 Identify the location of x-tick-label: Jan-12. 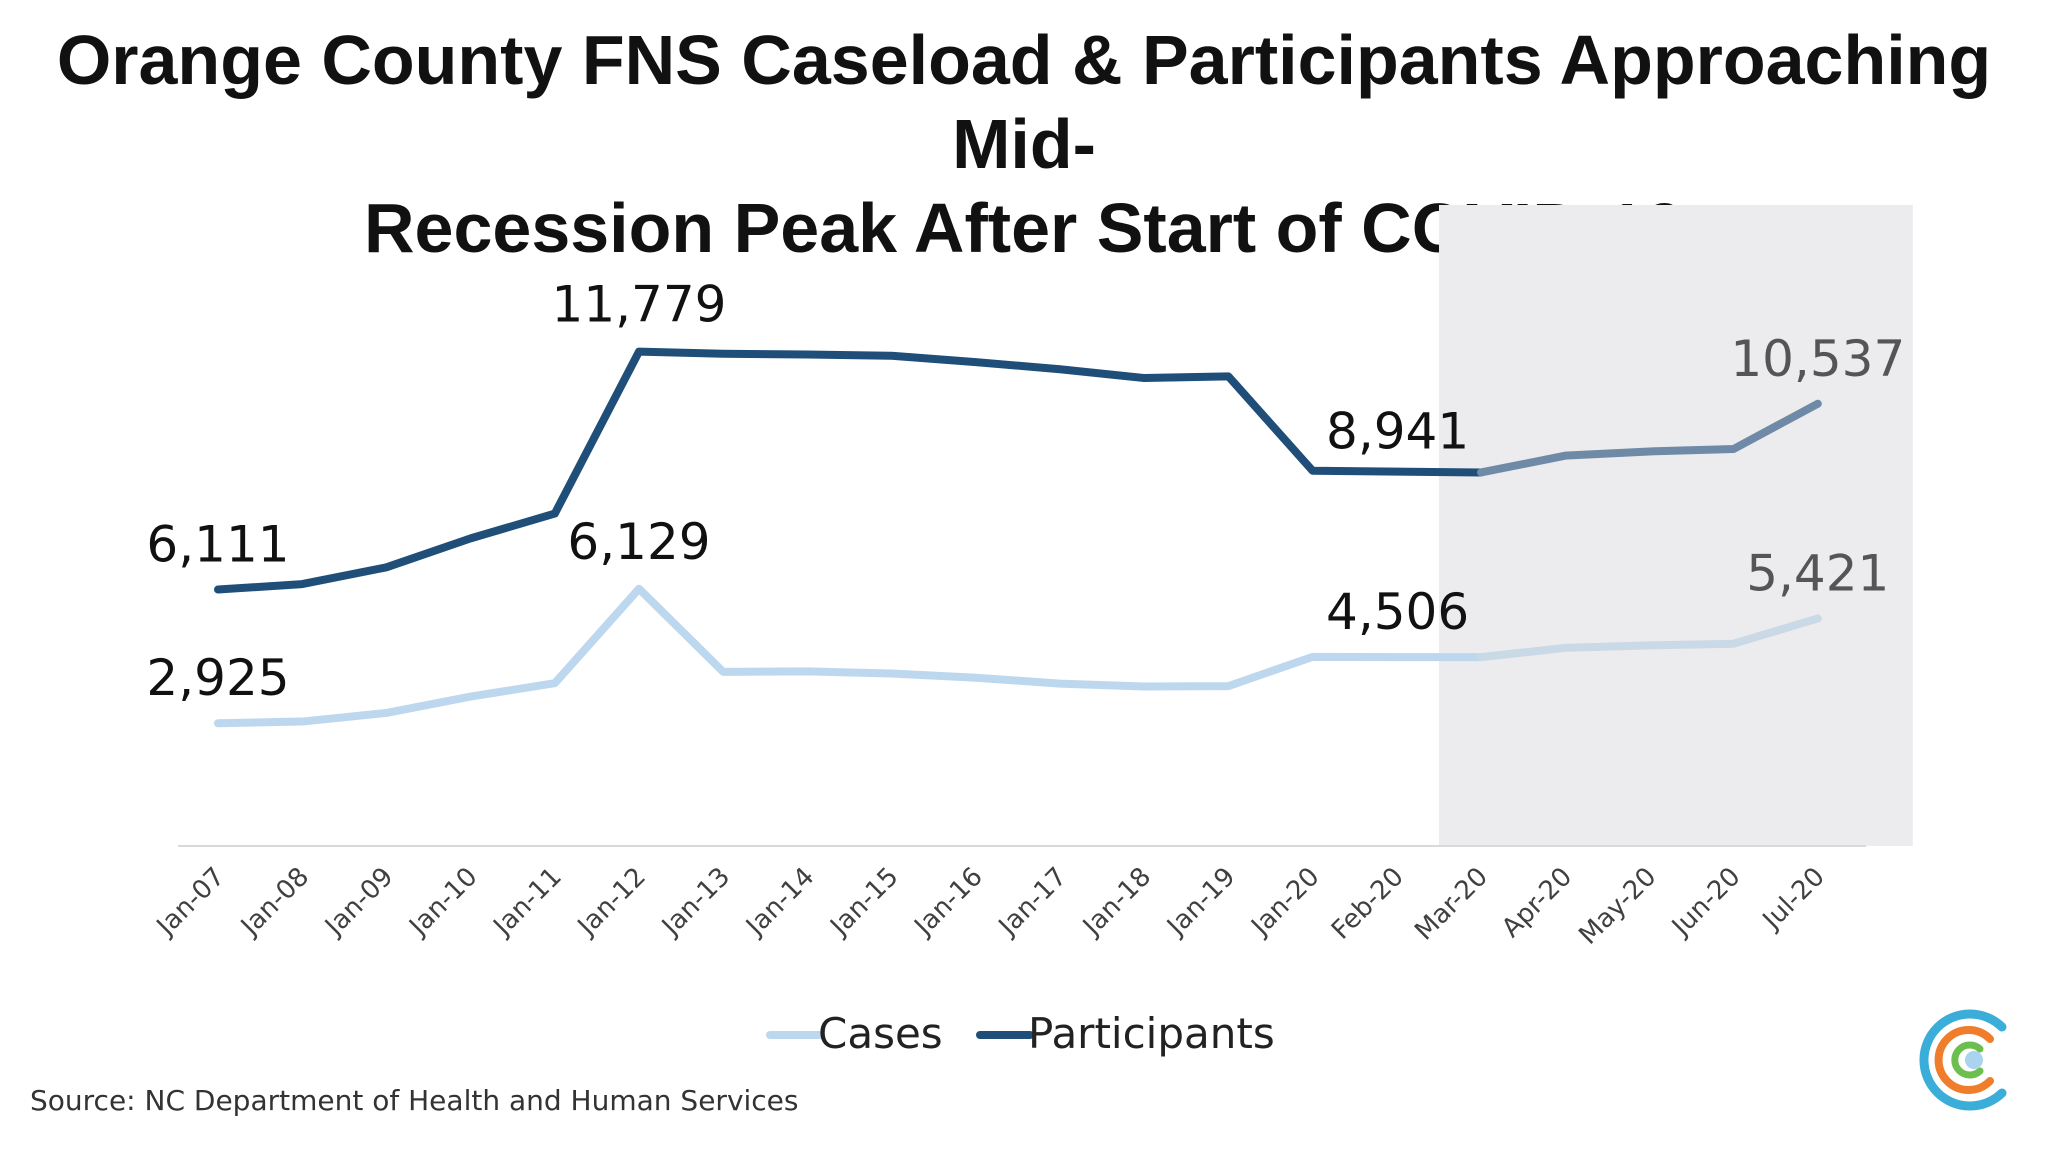
(611, 902).